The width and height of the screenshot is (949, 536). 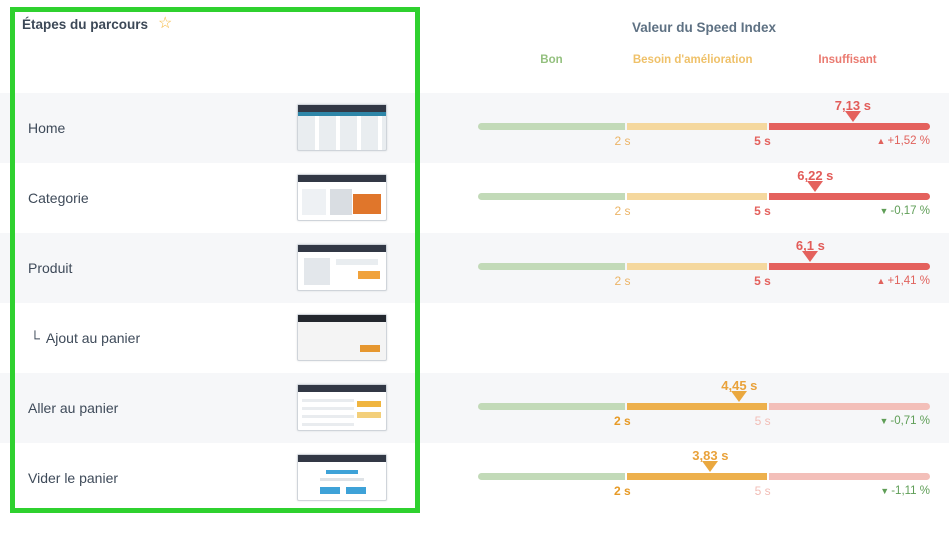 I want to click on step-label: Produit, so click(x=50, y=268).